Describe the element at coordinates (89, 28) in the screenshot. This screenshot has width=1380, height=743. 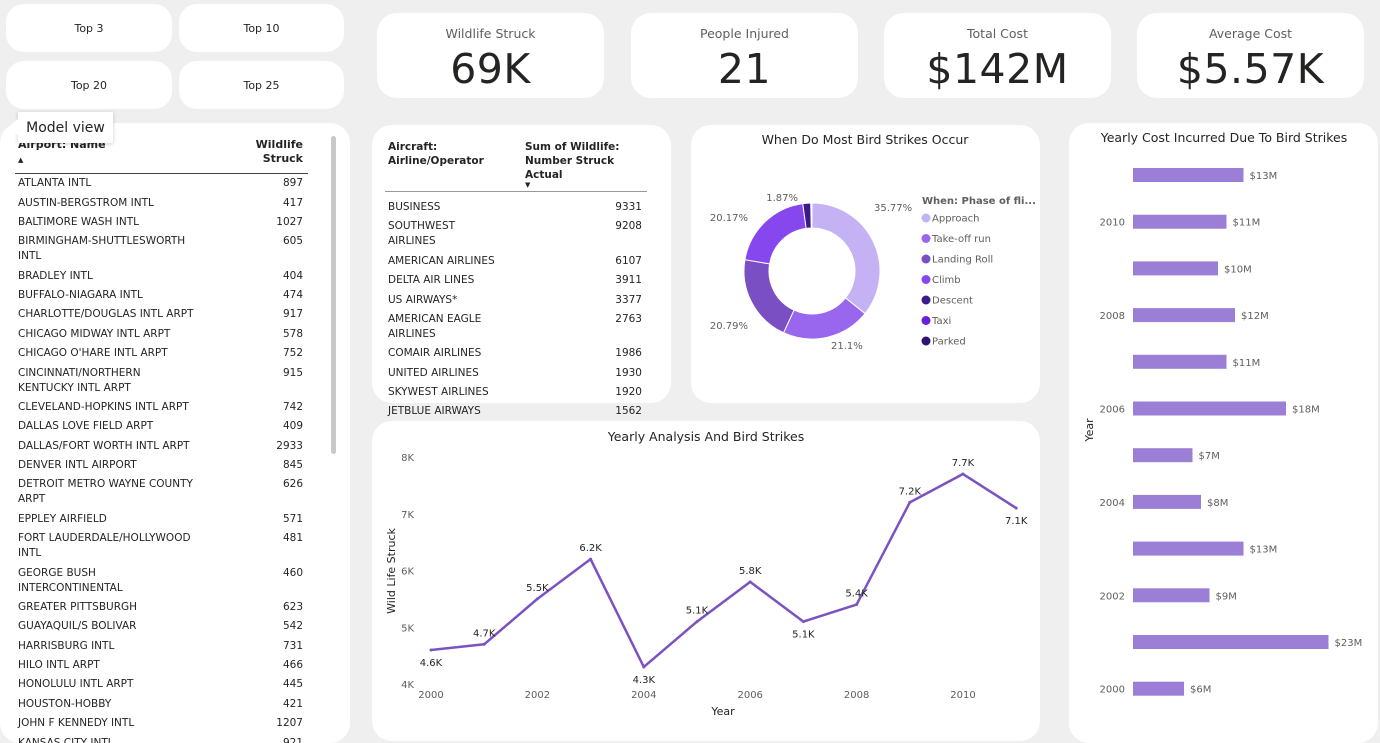
I see `top-3-button: Top 3` at that location.